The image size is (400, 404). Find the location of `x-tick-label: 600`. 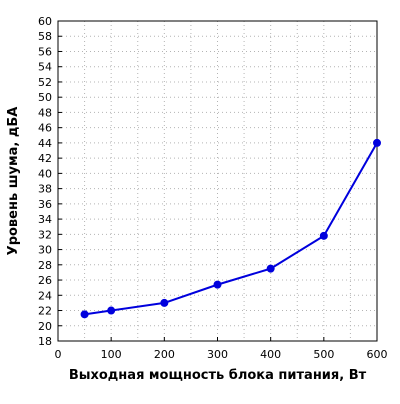

x-tick-label: 600 is located at coordinates (377, 354).